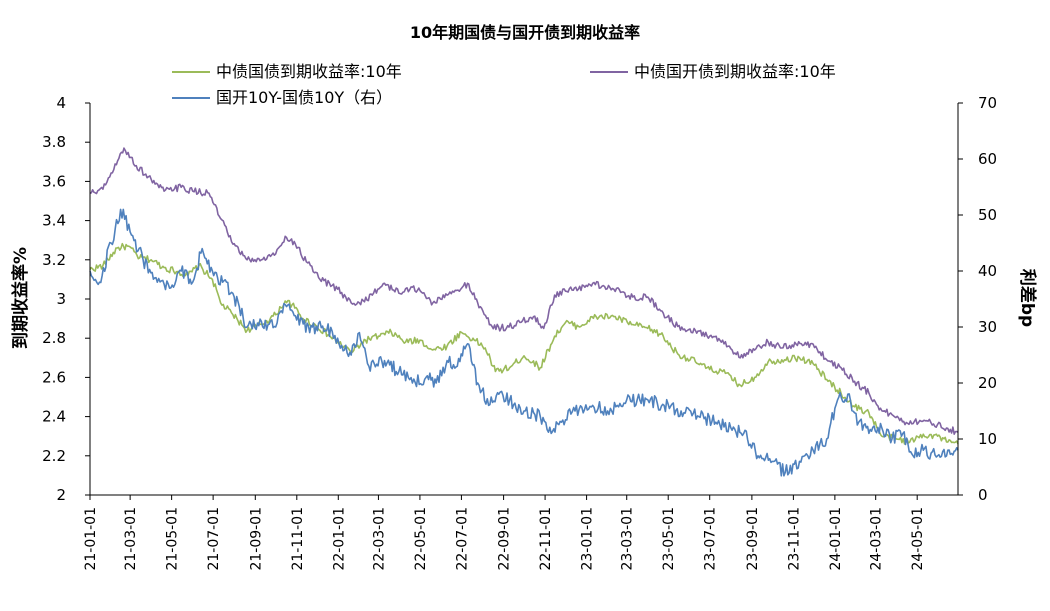 This screenshot has height=611, width=1050. I want to click on y-right-tick-label: 50, so click(987, 215).